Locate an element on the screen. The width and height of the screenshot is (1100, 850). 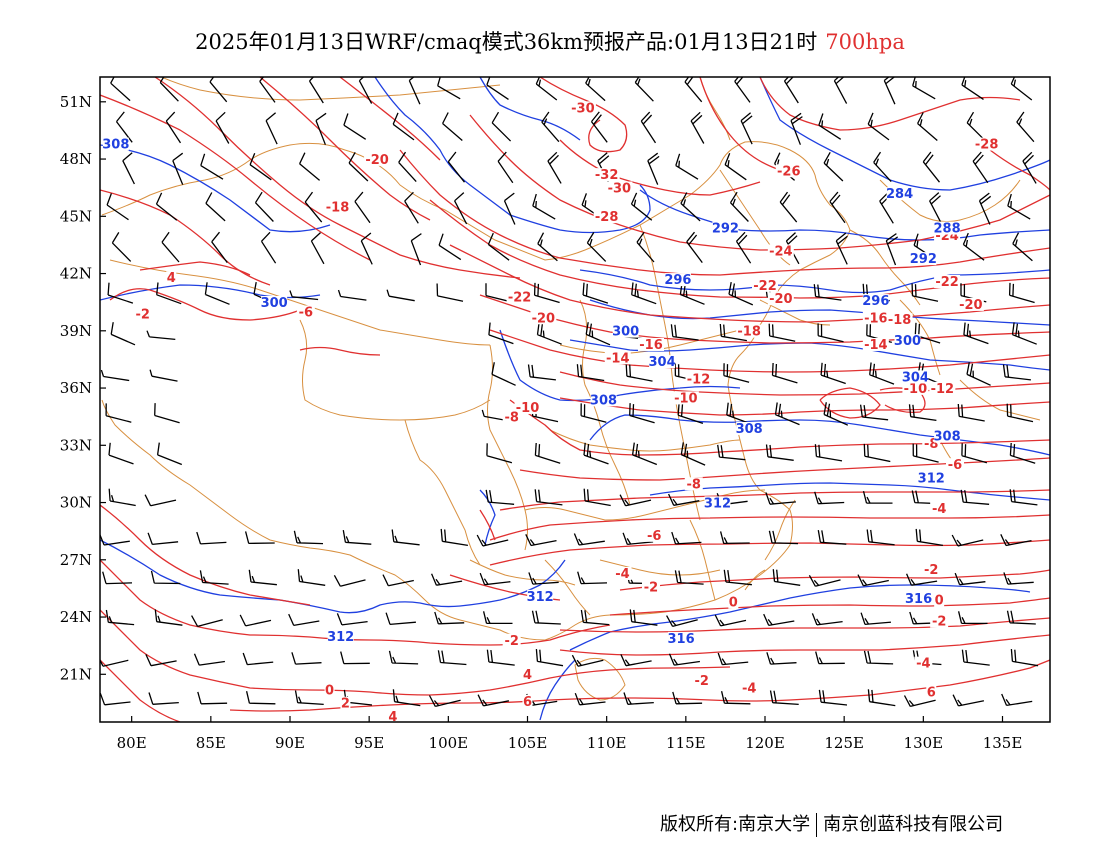
temperature-label: -4 is located at coordinates (749, 688).